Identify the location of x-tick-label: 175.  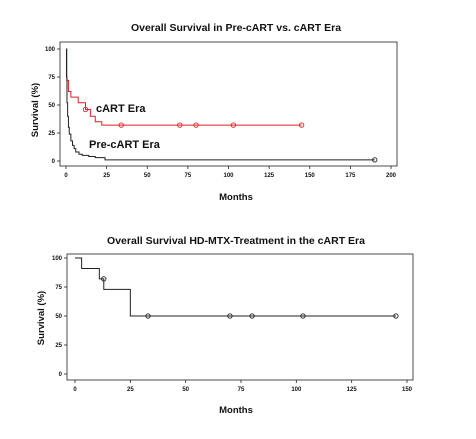
(350, 176).